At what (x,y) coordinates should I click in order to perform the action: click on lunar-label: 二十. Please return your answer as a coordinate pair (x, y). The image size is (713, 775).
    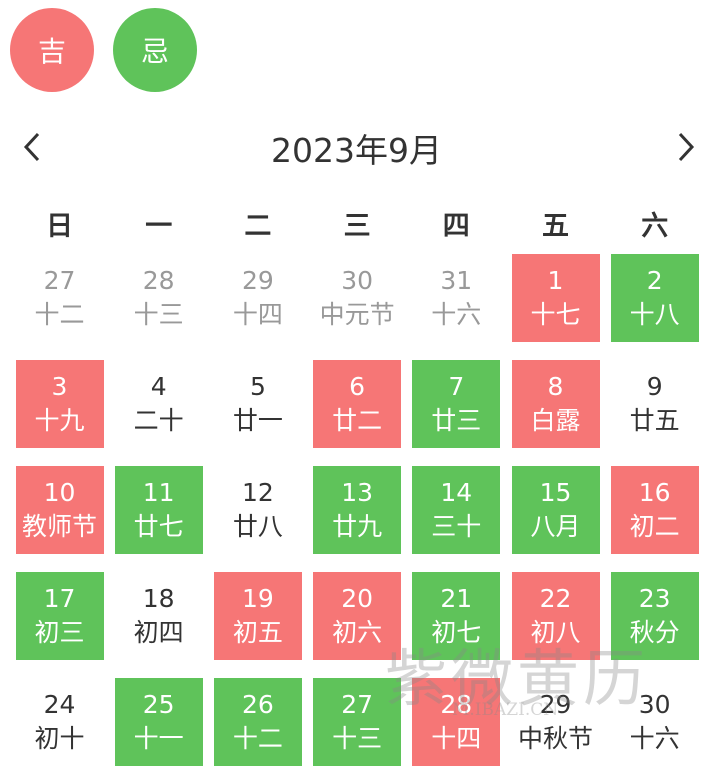
    Looking at the image, I should click on (158, 420).